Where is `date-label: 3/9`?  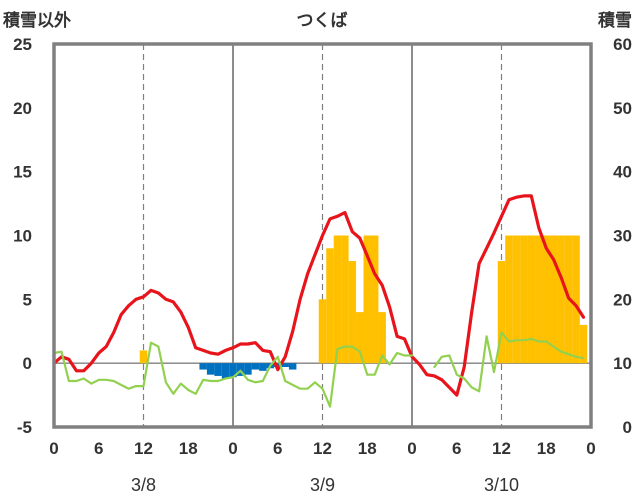
date-label: 3/9 is located at coordinates (322, 485).